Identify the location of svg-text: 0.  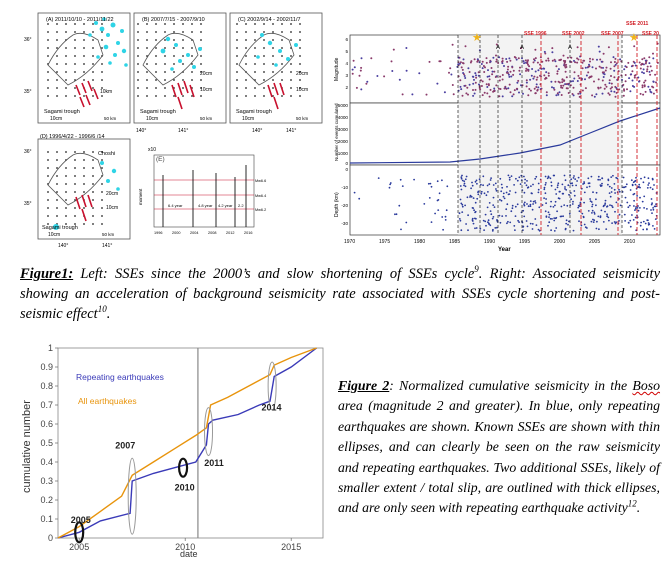
(346, 163).